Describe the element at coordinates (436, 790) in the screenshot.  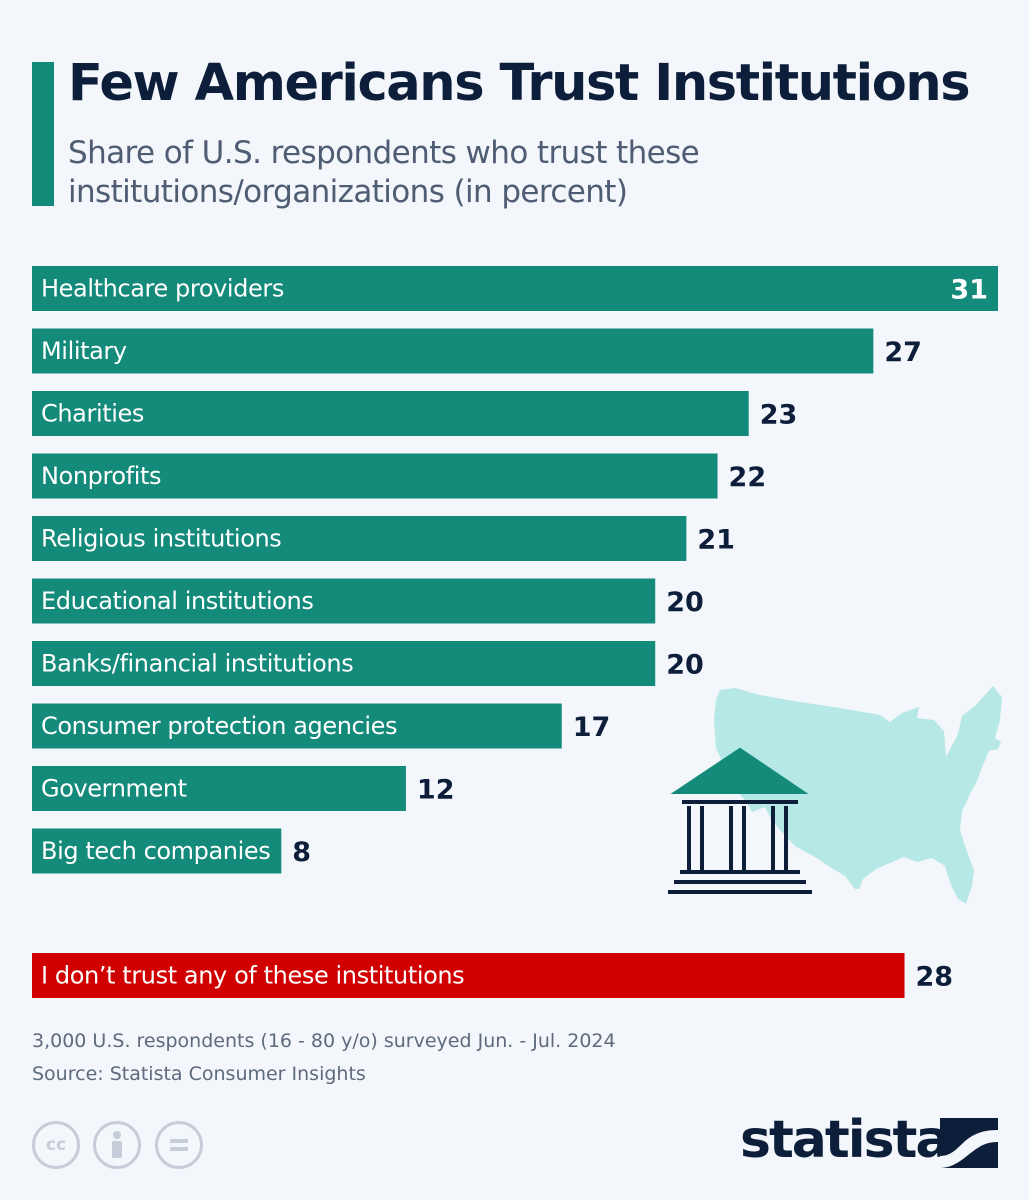
I see `category-value-label: 12` at that location.